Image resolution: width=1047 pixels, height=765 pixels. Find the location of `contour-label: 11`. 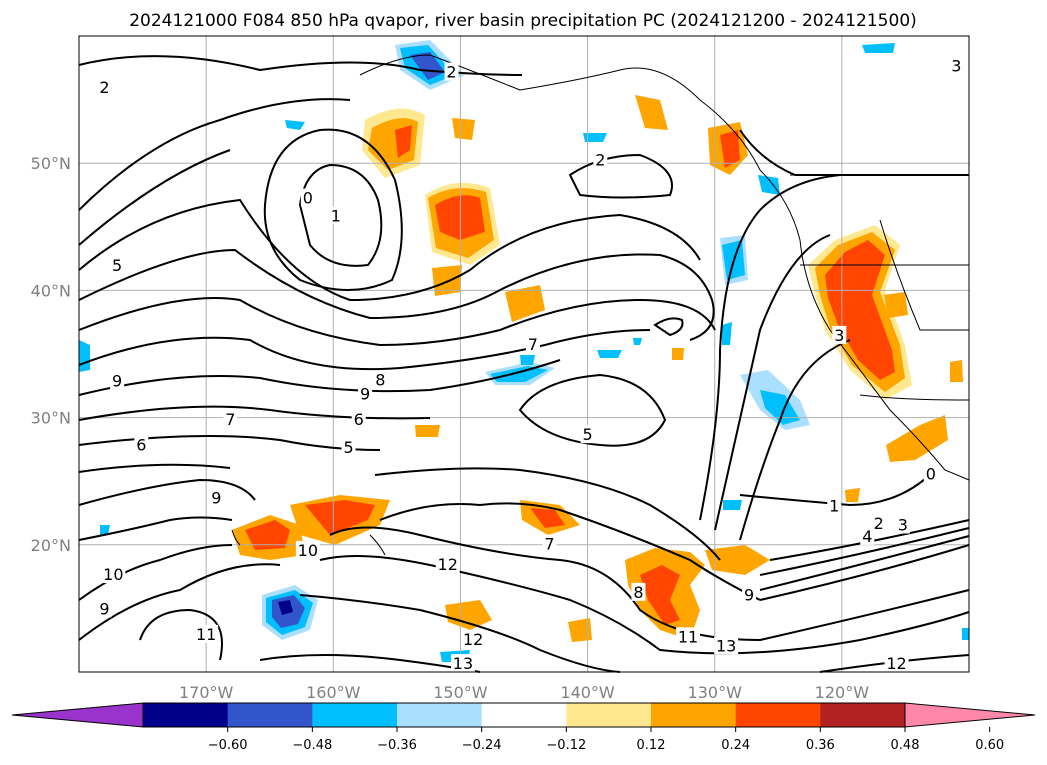

contour-label: 11 is located at coordinates (688, 636).